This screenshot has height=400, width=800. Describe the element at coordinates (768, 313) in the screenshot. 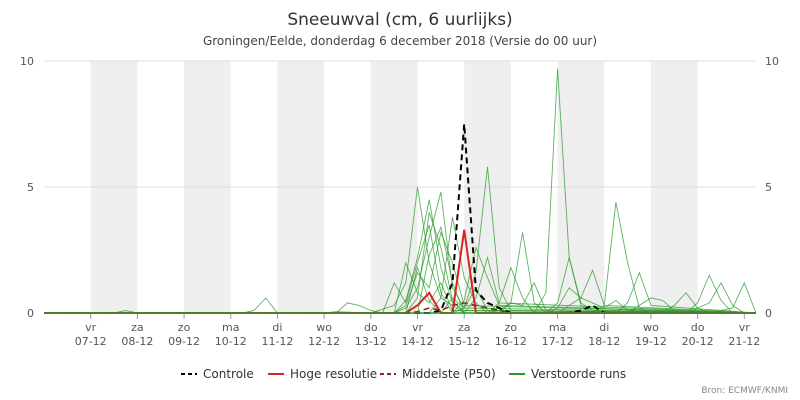

I see `y-tick-label-right: 0` at that location.